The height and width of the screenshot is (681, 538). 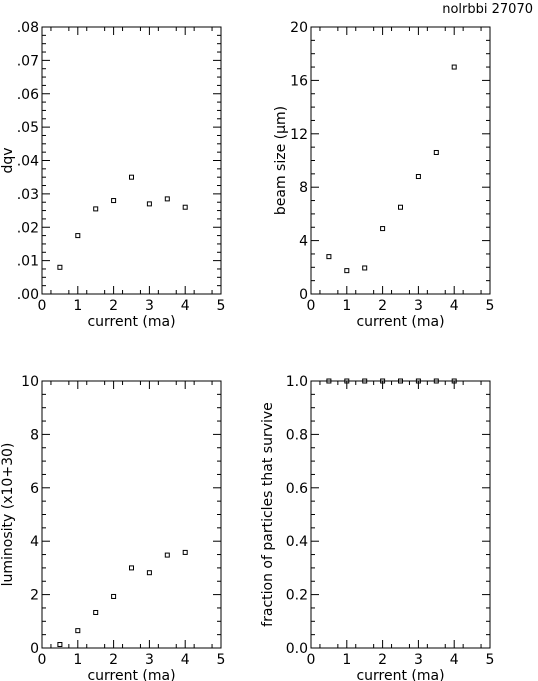 What do you see at coordinates (28, 28) in the screenshot?
I see `y-tick-label: .08` at bounding box center [28, 28].